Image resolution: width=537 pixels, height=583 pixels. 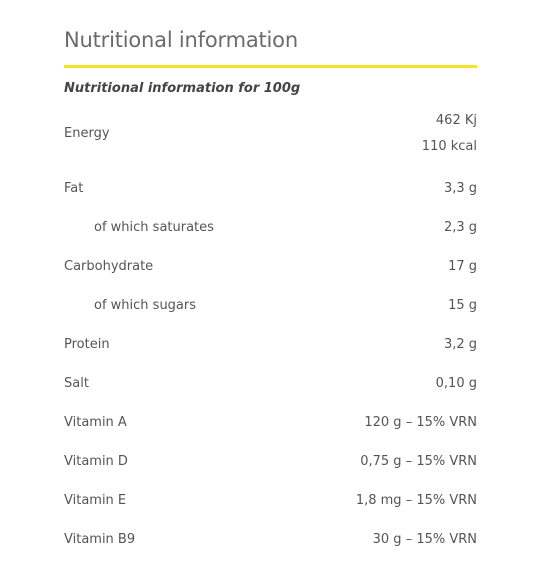 I want to click on nutrient-row-fat: Fat 3,3 g, so click(x=270, y=191).